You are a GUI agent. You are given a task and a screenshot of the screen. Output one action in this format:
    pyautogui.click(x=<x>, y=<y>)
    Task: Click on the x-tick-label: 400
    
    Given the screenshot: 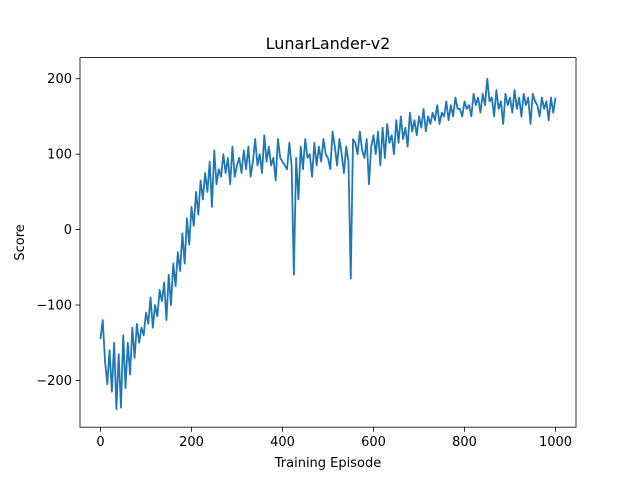 What is the action you would take?
    pyautogui.click(x=282, y=442)
    